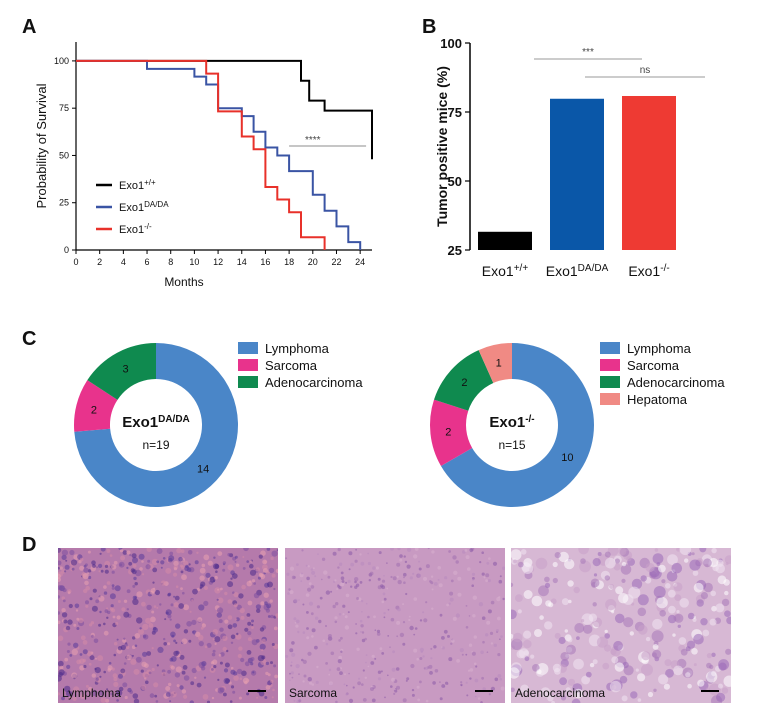 The image size is (764, 718). What do you see at coordinates (455, 181) in the screenshot?
I see `y-tick-label: 50` at bounding box center [455, 181].